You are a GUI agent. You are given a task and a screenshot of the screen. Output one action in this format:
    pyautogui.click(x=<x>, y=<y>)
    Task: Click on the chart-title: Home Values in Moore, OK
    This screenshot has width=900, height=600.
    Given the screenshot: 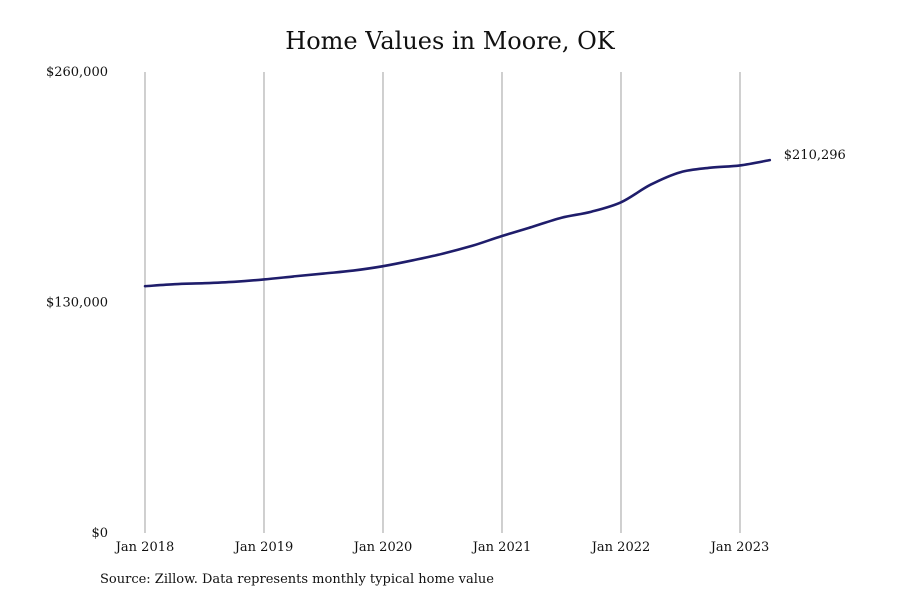 What is the action you would take?
    pyautogui.click(x=450, y=41)
    